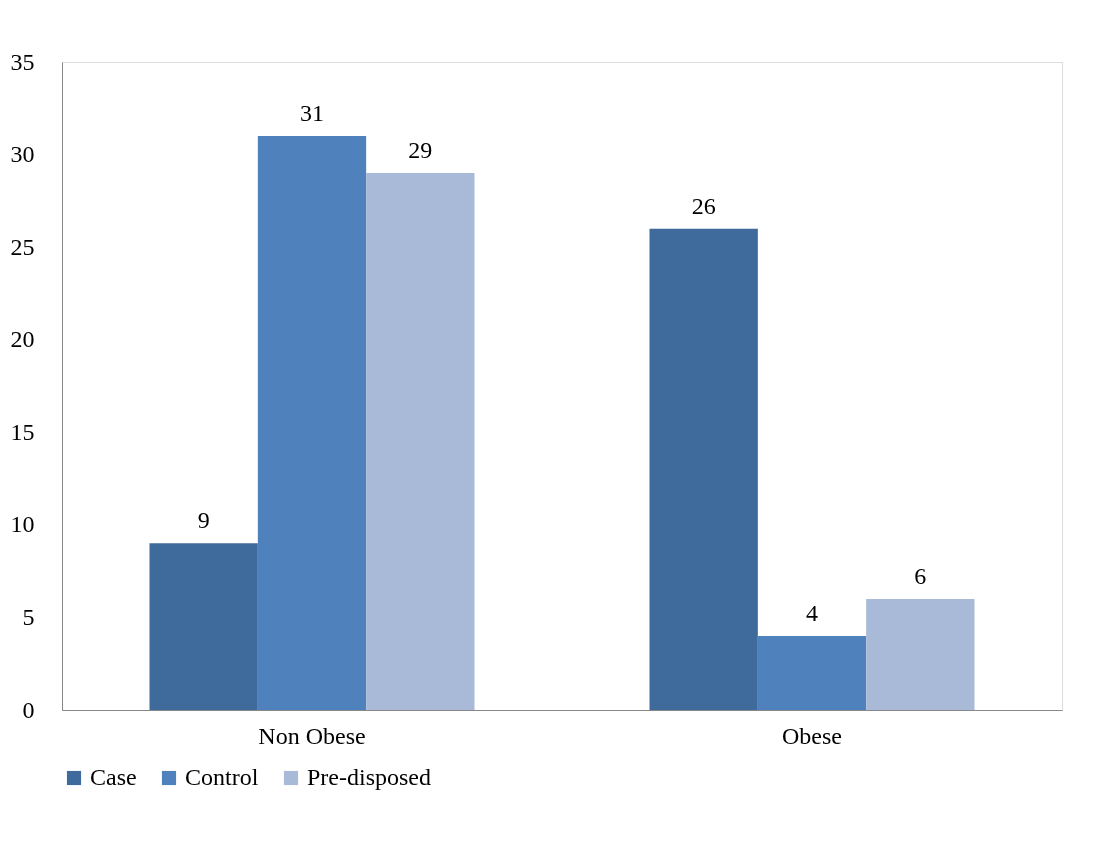  What do you see at coordinates (28, 709) in the screenshot?
I see `y-tick-label: 0` at bounding box center [28, 709].